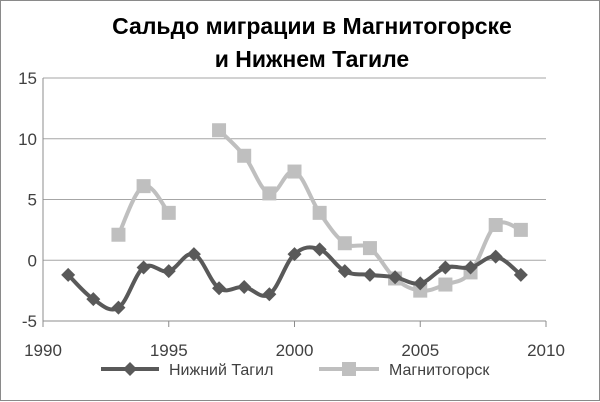 This screenshot has width=600, height=402. I want to click on series-nizhny-tagil, so click(294, 278).